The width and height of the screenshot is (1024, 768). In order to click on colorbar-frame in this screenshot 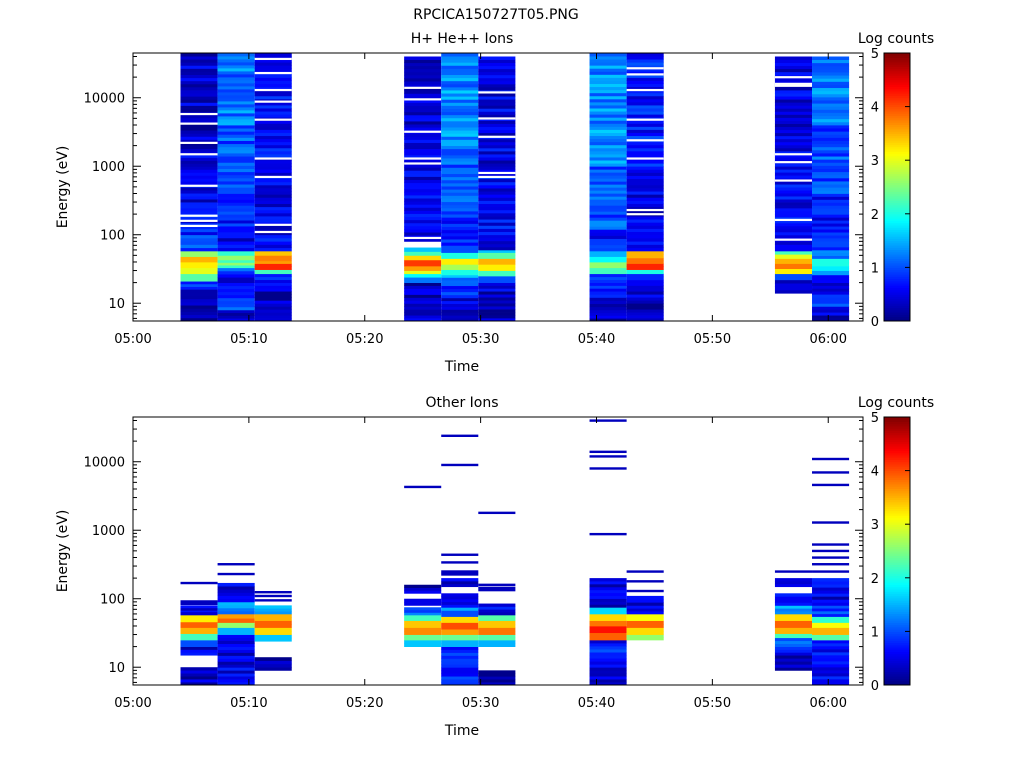, I will do `click(897, 551)`.